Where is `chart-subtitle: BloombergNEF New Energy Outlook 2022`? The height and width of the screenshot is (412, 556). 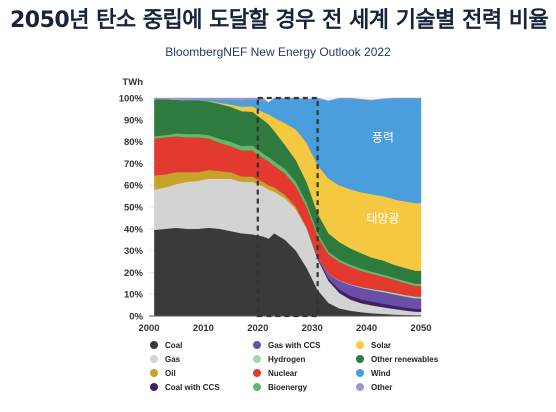 chart-subtitle: BloombergNEF New Energy Outlook 2022 is located at coordinates (278, 52).